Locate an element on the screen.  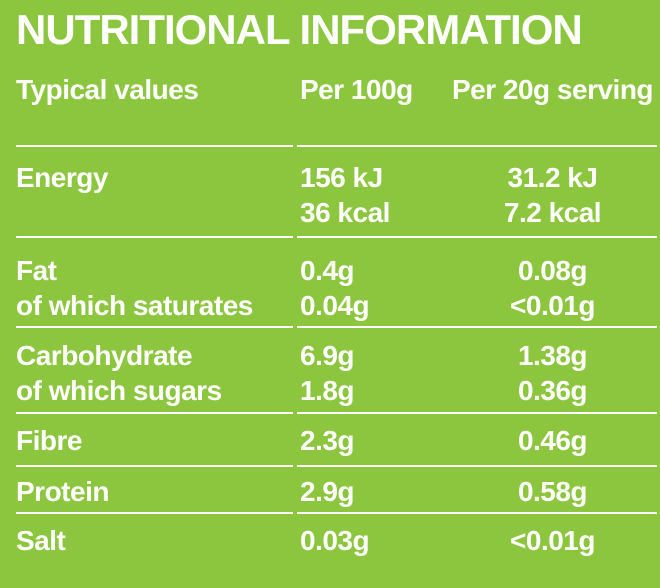
row-values: 6.9g 1.8g 1.38g 0.36g is located at coordinates (477, 369).